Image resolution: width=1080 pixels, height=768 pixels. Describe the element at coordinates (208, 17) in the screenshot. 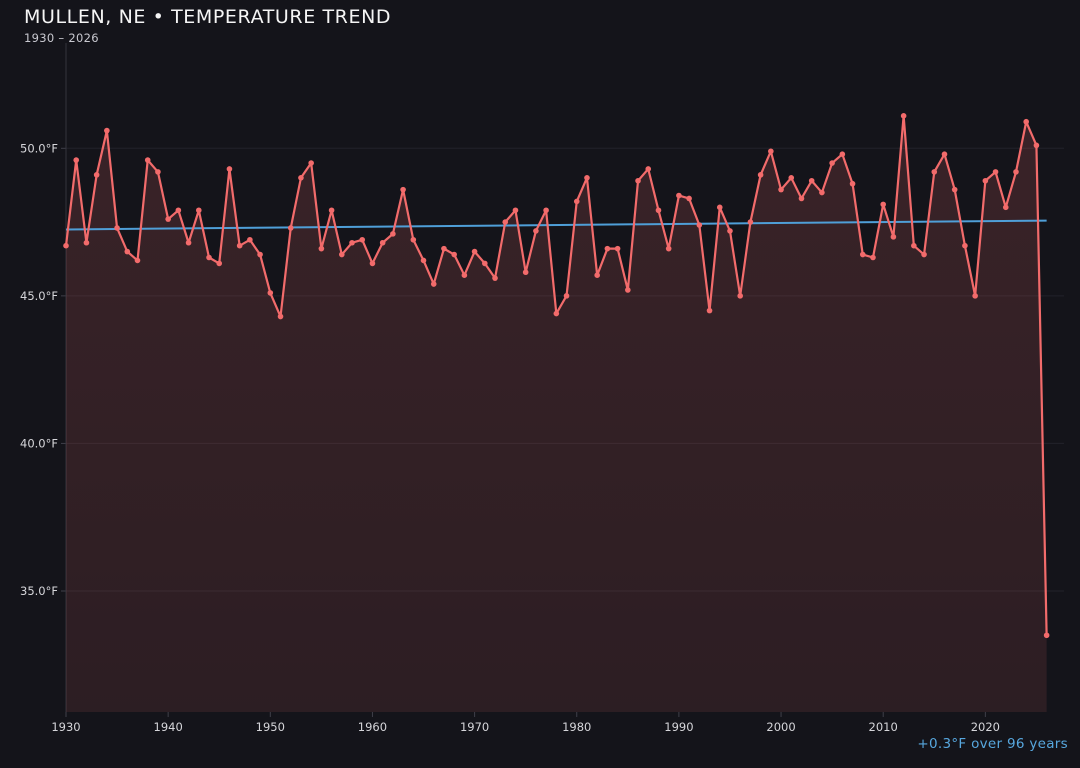

I see `chart-title: MULLEN, NE • TEMPERATURE TREND` at that location.